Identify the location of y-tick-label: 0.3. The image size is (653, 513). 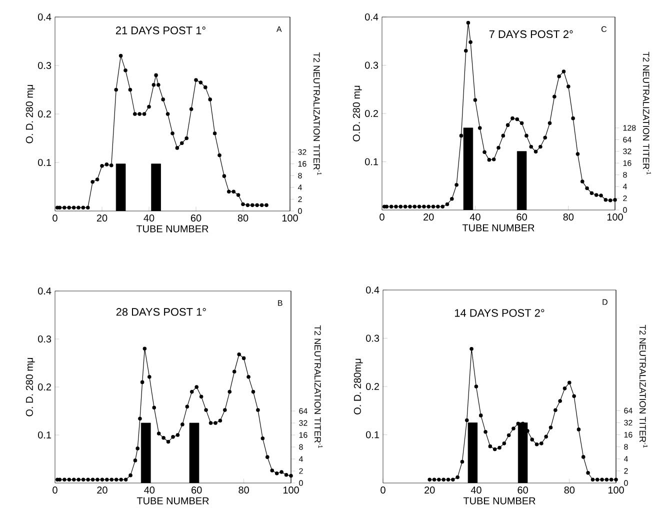
(45, 66).